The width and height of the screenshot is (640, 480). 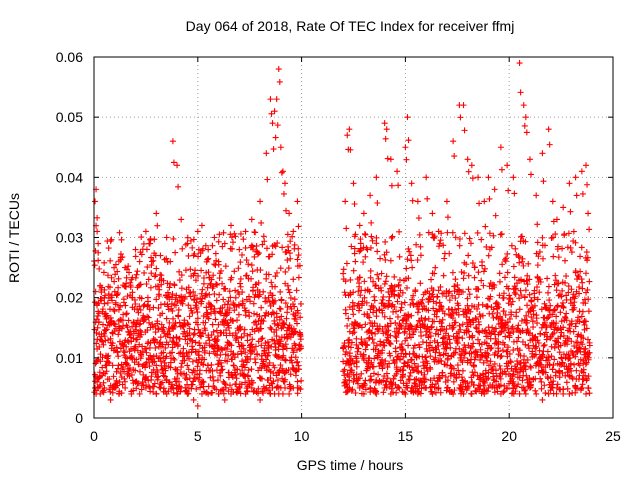 I want to click on y-tick-label: 0, so click(x=79, y=418).